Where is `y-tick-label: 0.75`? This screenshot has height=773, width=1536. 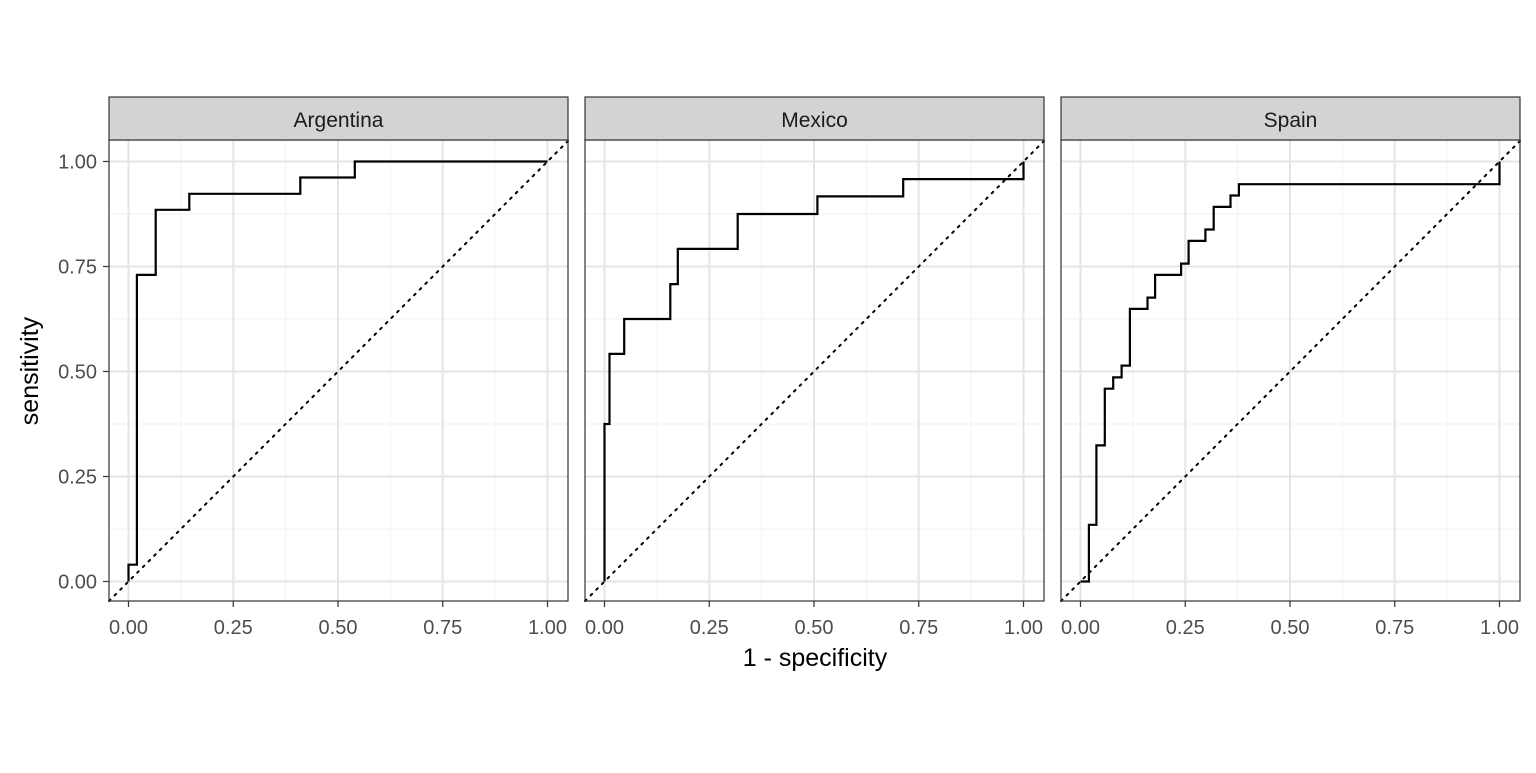
y-tick-label: 0.75 is located at coordinates (77, 268).